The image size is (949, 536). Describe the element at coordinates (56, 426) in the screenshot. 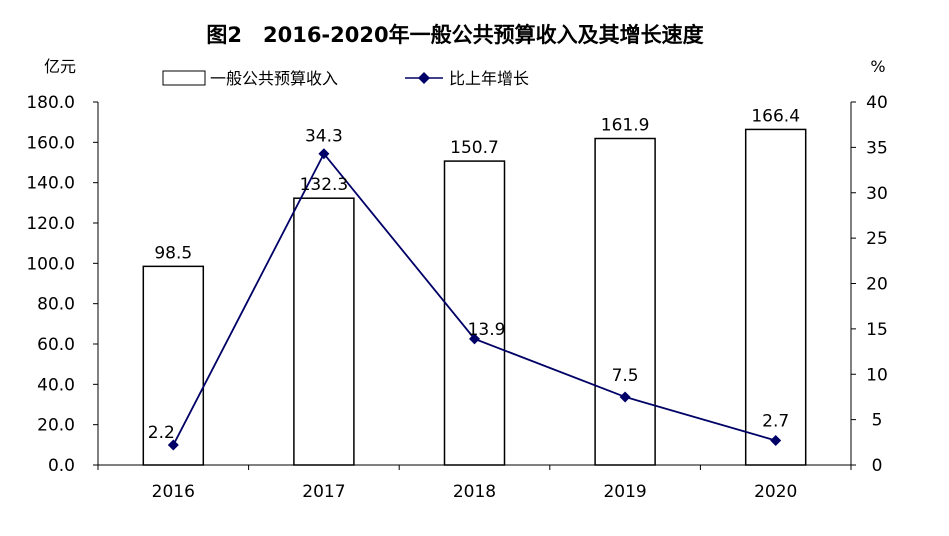

I see `y-left-tick-label: 20.0` at that location.